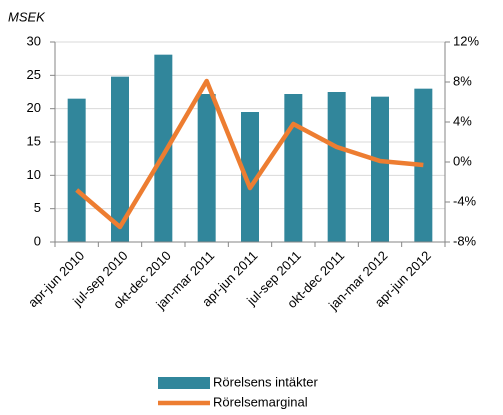  I want to click on legend-label: Rörelsemarginal, so click(260, 401).